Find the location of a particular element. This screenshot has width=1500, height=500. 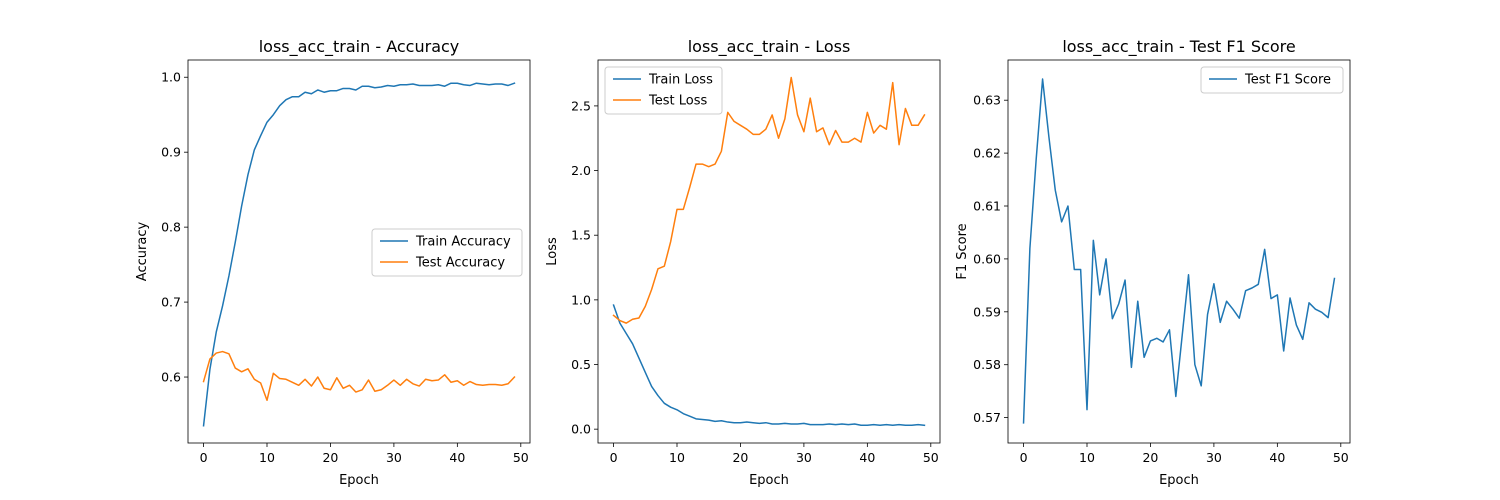

accuracy-legend-label: Test Accuracy is located at coordinates (460, 263).